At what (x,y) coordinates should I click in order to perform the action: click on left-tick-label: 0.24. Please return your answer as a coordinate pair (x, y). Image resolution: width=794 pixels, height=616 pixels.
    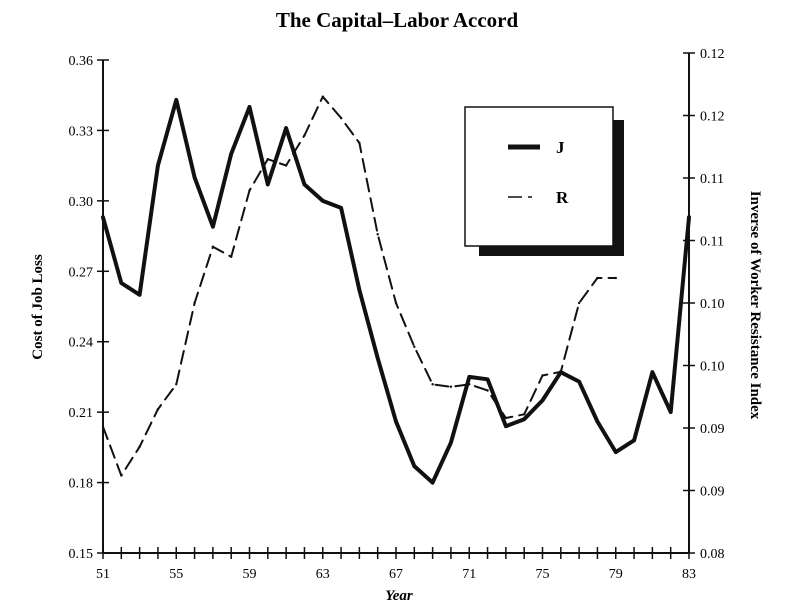
    Looking at the image, I should click on (81, 343).